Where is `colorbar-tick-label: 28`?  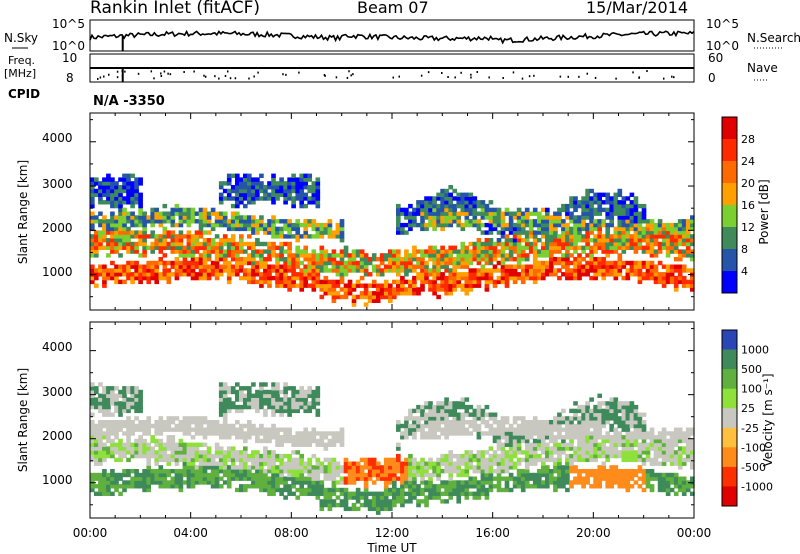 colorbar-tick-label: 28 is located at coordinates (748, 139).